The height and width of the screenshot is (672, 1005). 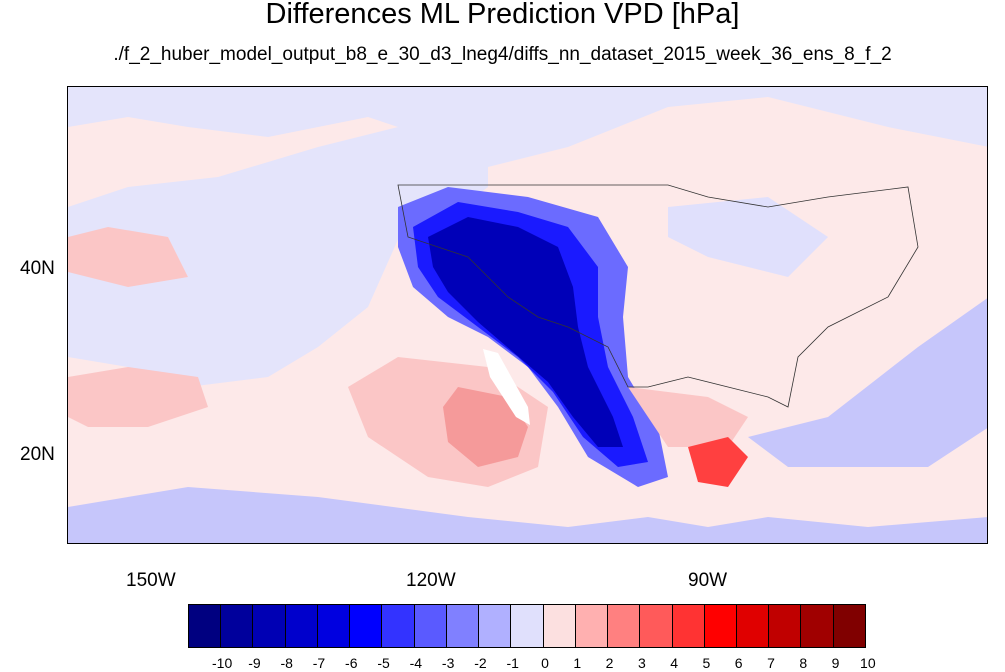 I want to click on colorbar-label: -7, so click(x=319, y=663).